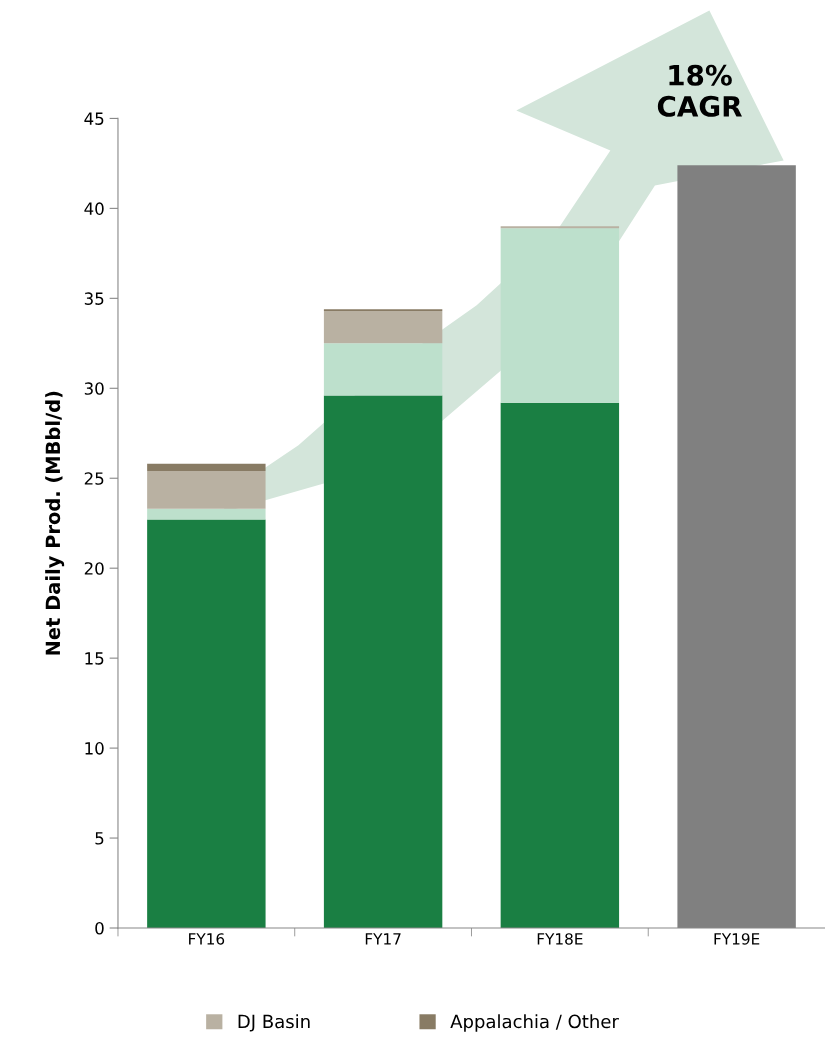 The height and width of the screenshot is (1048, 825). What do you see at coordinates (94, 748) in the screenshot?
I see `y-tick-label: 10` at bounding box center [94, 748].